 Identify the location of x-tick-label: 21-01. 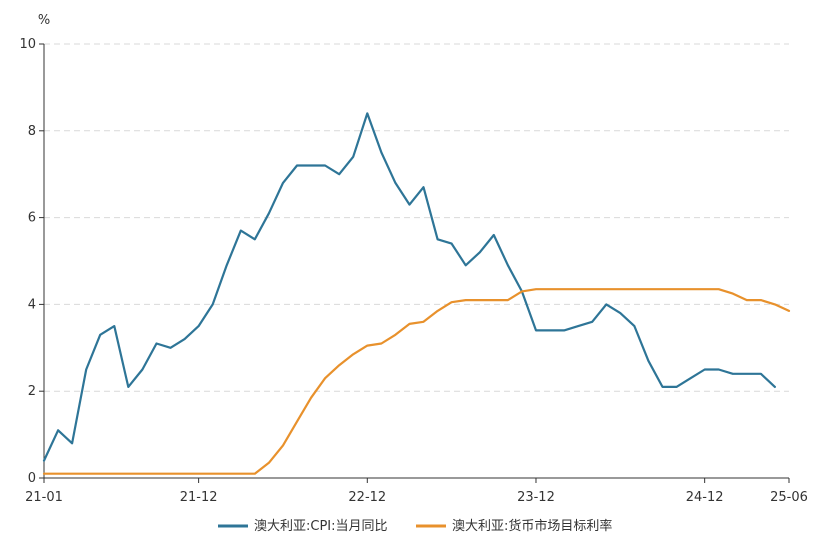
(44, 497).